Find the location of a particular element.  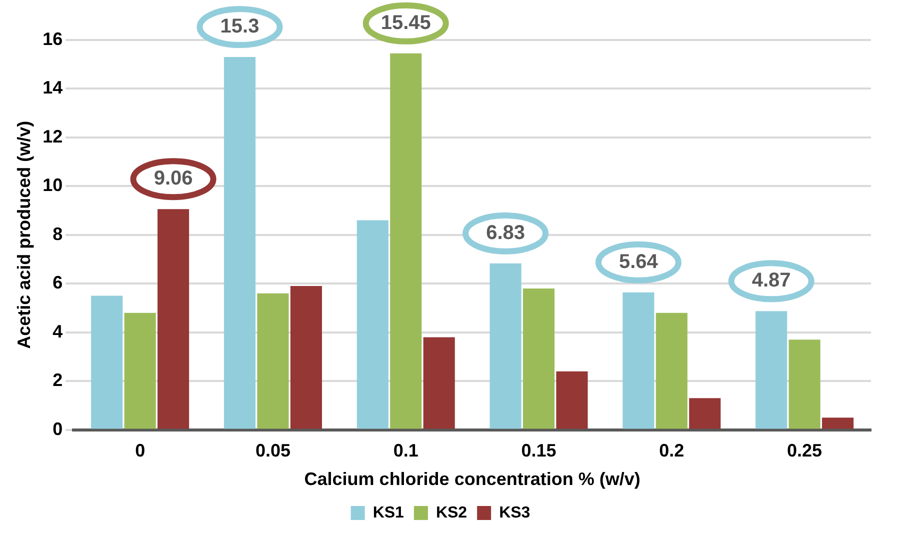

data-label: 15.3 is located at coordinates (240, 27).